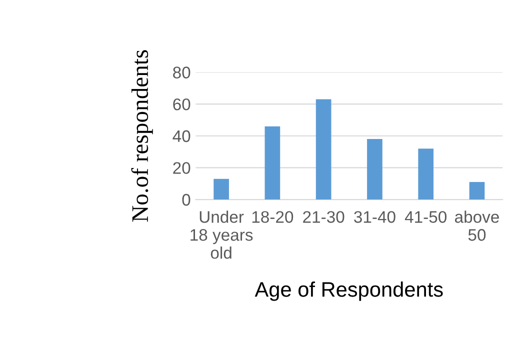  I want to click on x-tick-label: 18-20, so click(273, 217).